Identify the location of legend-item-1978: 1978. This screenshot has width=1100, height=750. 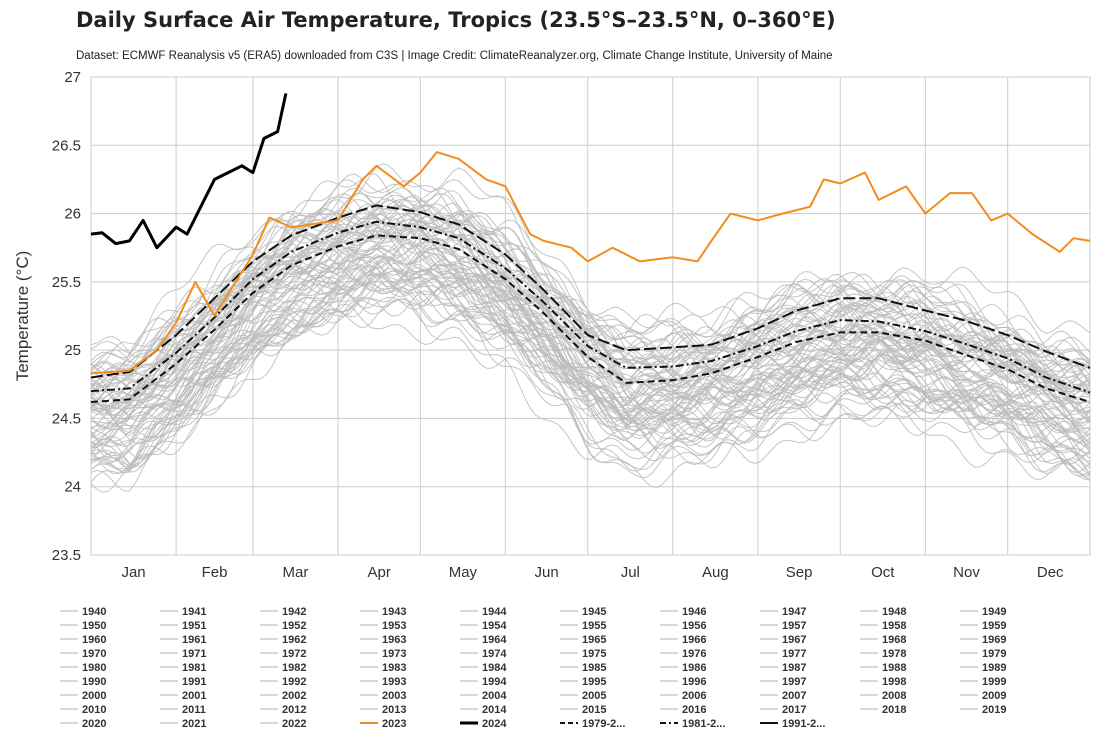
(883, 654).